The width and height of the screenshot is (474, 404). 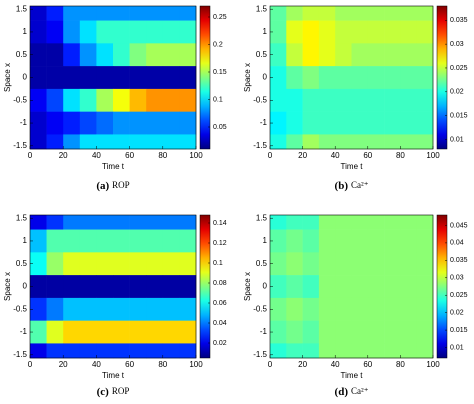 I want to click on colorbar-tick-label: 0.15, so click(x=220, y=72).